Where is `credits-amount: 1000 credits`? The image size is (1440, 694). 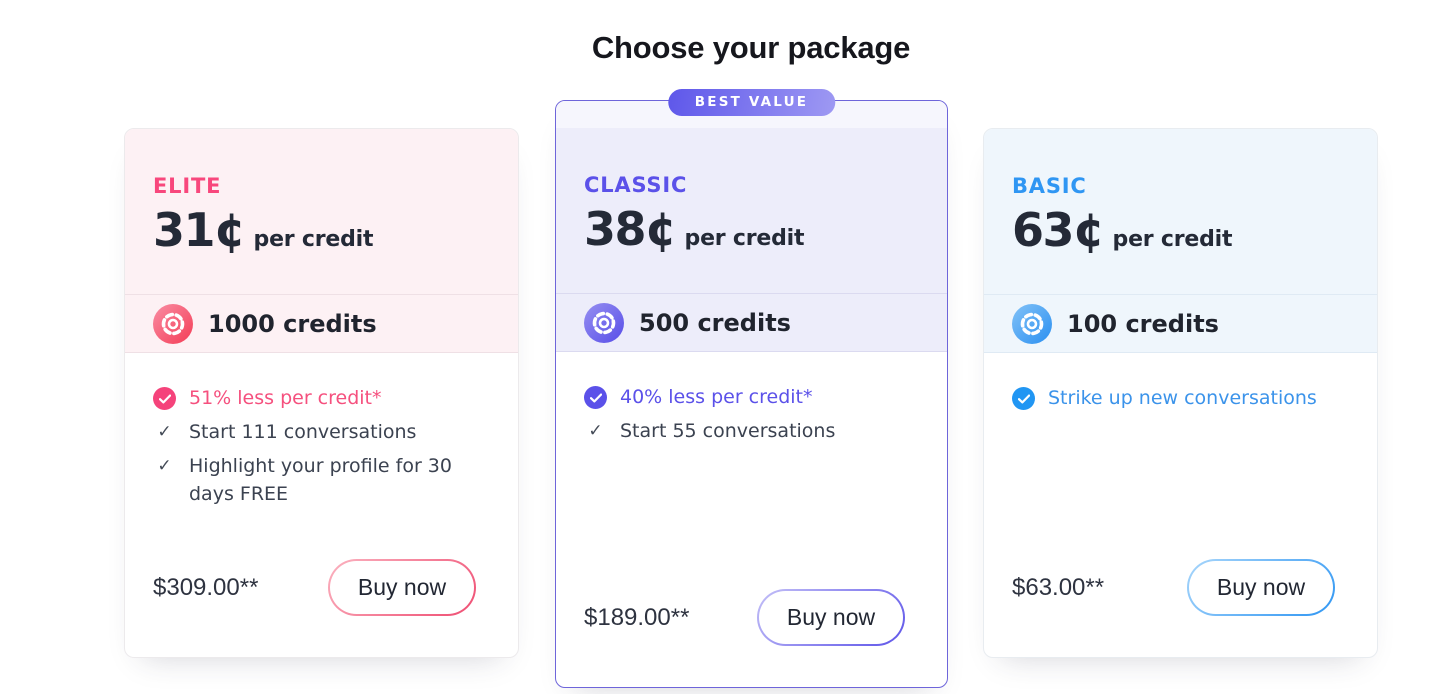 credits-amount: 1000 credits is located at coordinates (292, 323).